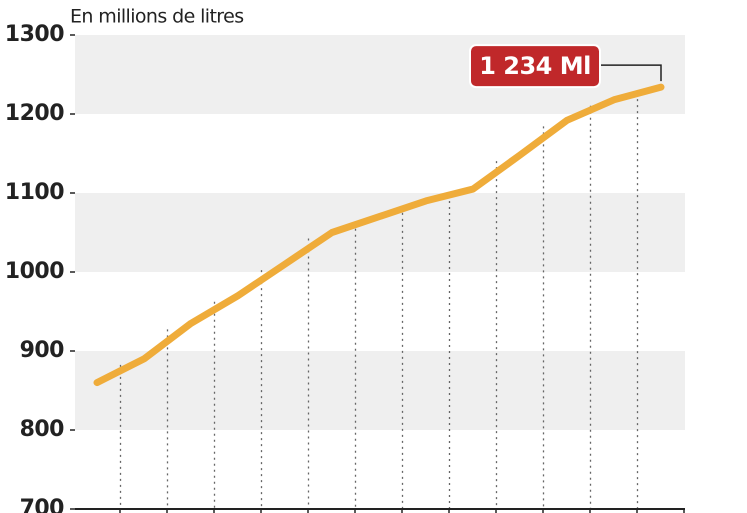  What do you see at coordinates (157, 17) in the screenshot?
I see `chart-title: En millions de litres` at bounding box center [157, 17].